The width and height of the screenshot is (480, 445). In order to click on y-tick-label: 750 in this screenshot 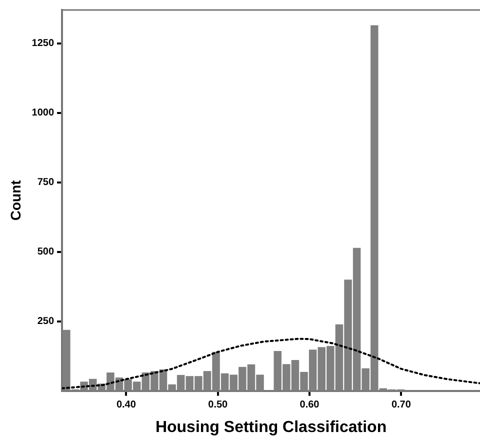, I will do `click(45, 182)`.